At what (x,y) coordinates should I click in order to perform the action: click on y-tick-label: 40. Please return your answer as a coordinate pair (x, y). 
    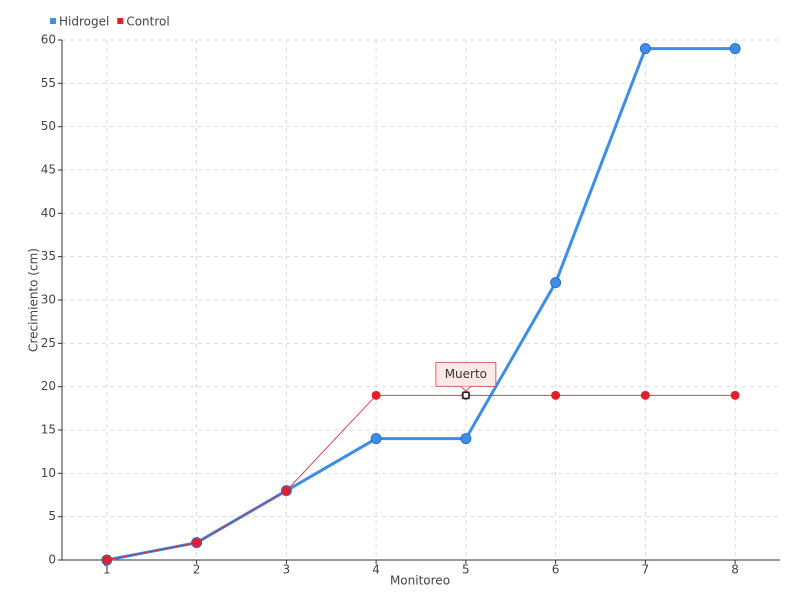
    Looking at the image, I should click on (48, 213).